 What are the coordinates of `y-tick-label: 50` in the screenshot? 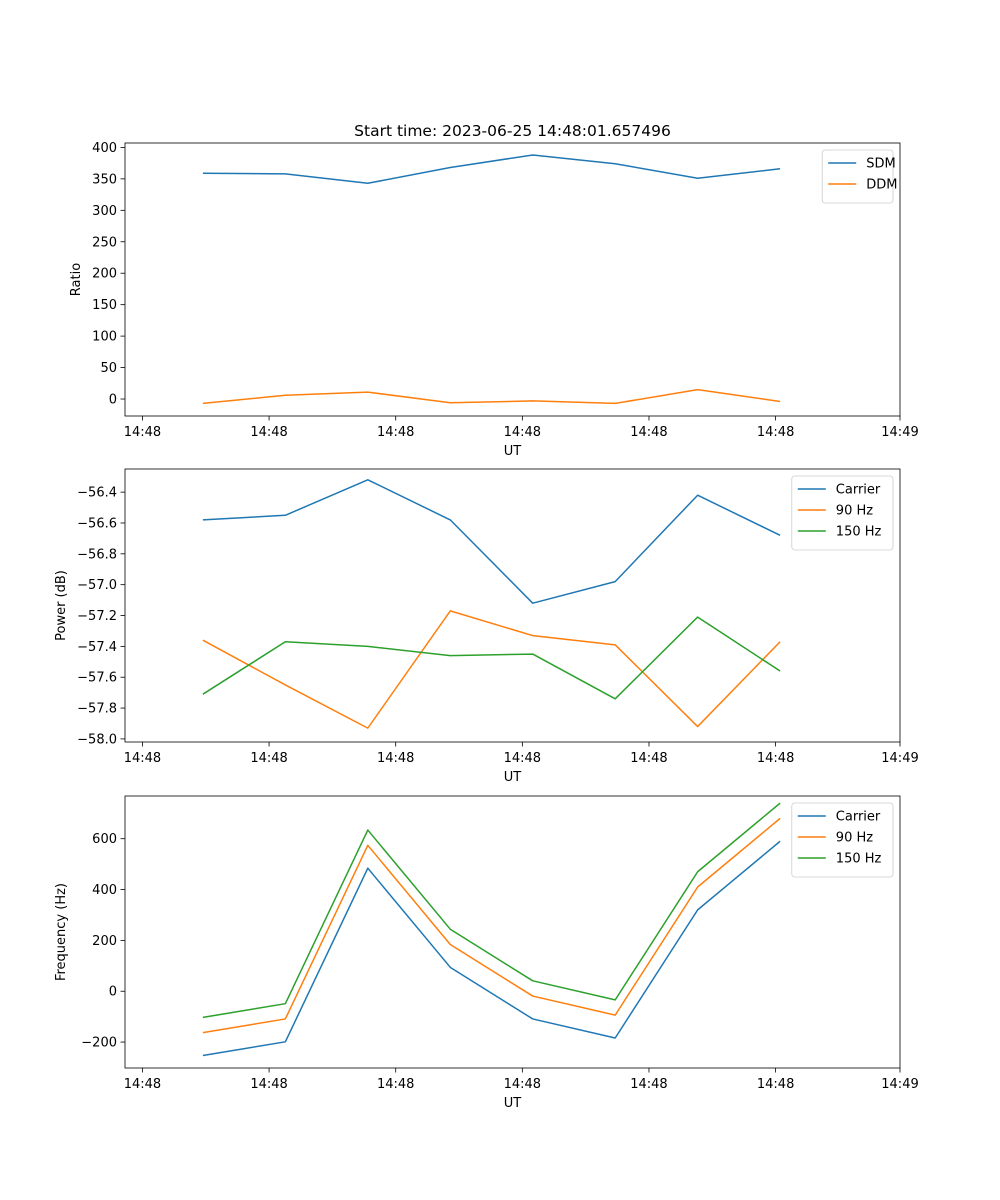 It's located at (108, 368).